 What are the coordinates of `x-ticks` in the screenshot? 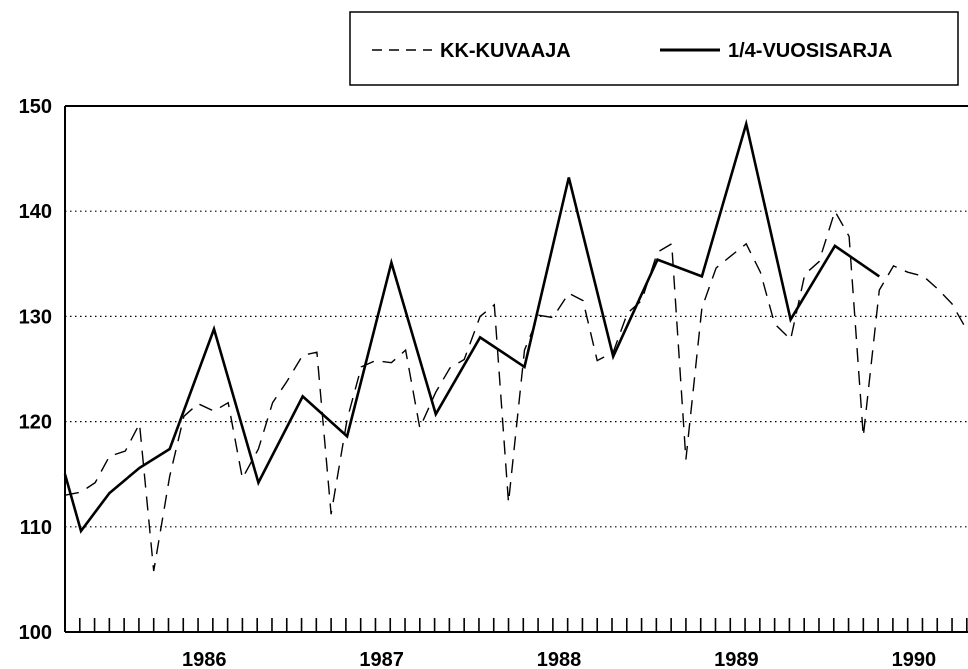 It's located at (523, 625).